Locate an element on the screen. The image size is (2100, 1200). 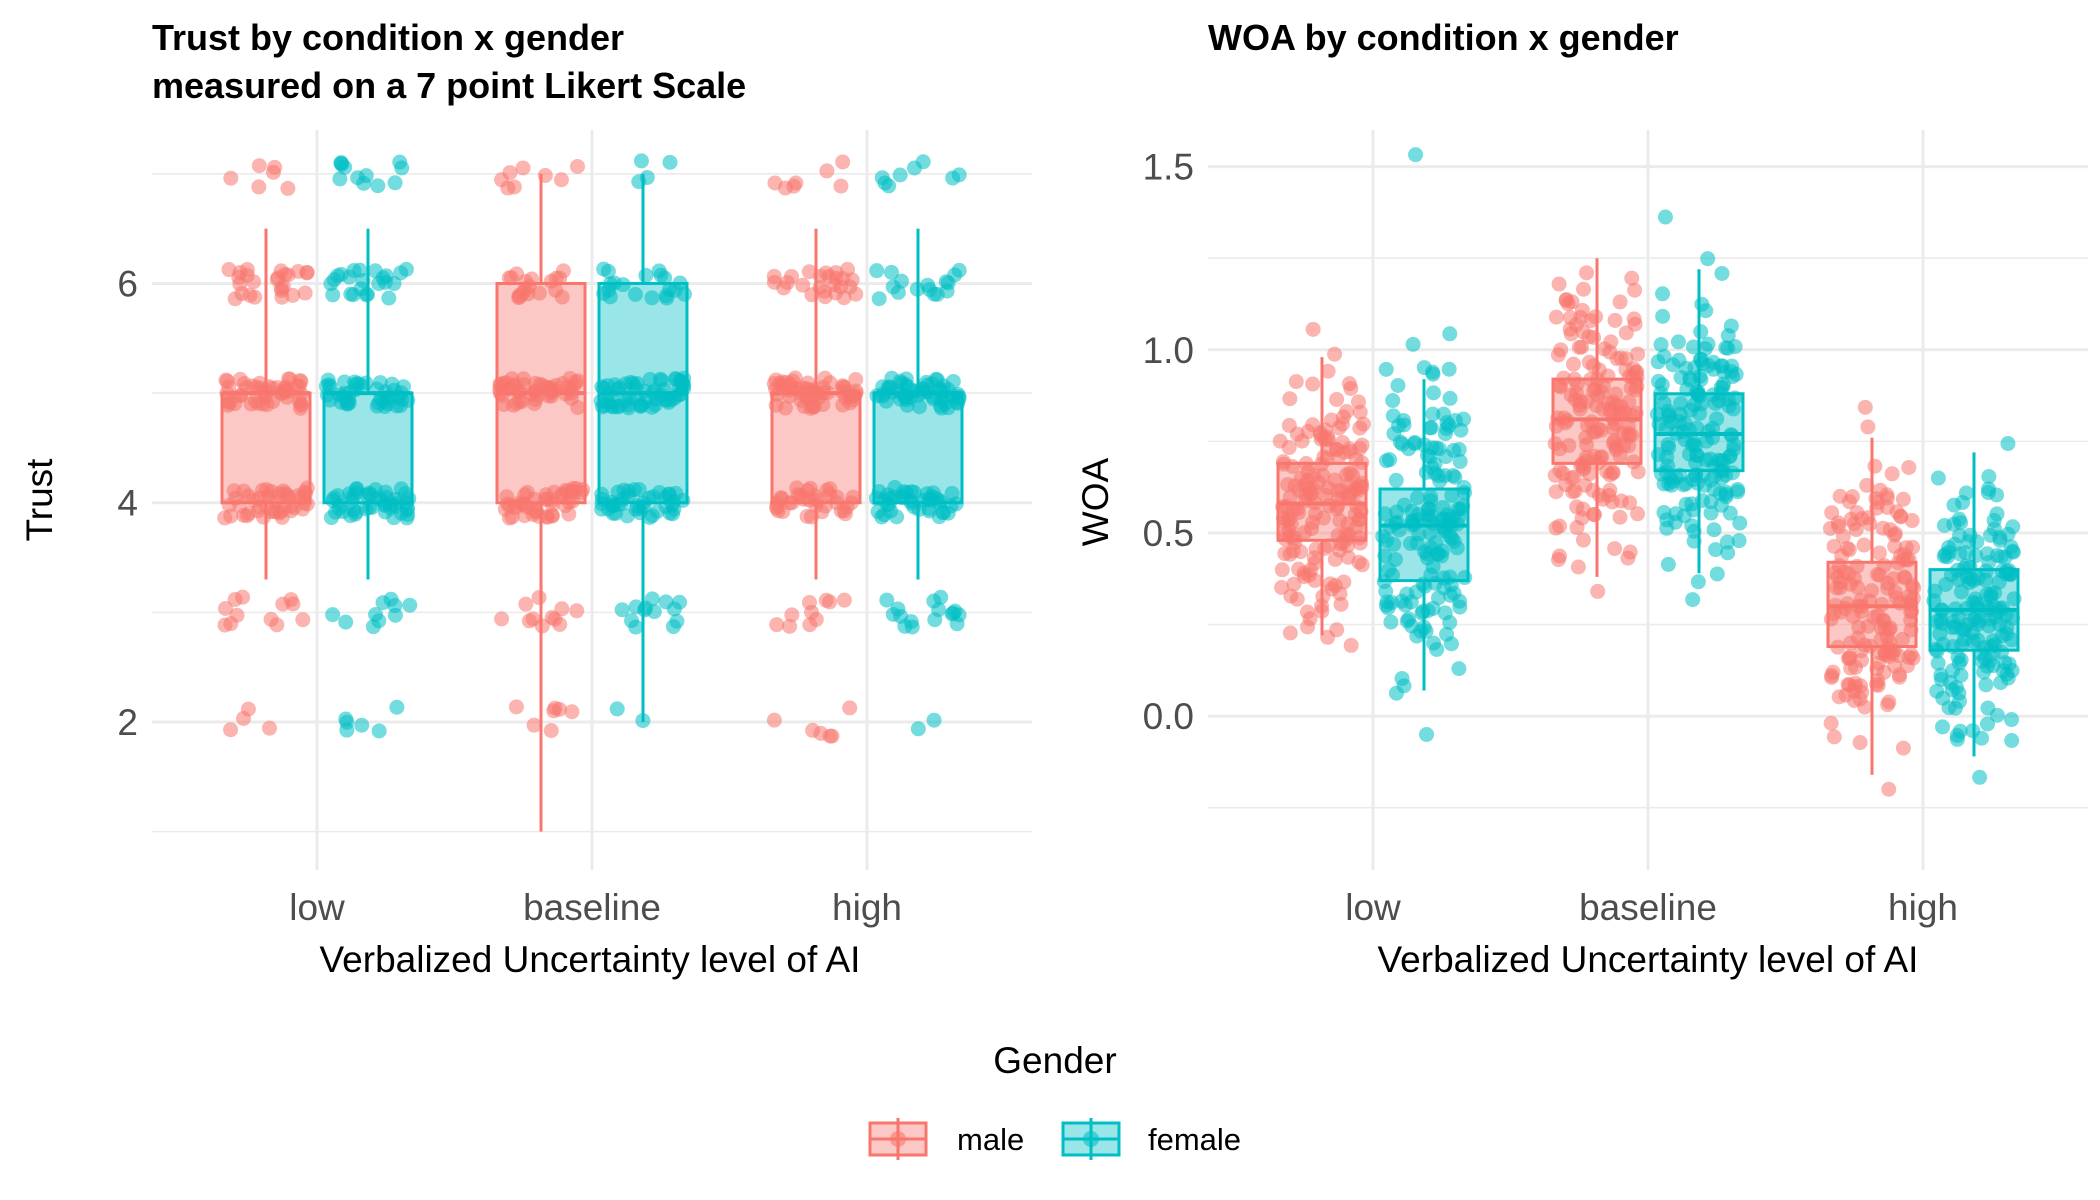
x-tick-label: high is located at coordinates (1923, 907).